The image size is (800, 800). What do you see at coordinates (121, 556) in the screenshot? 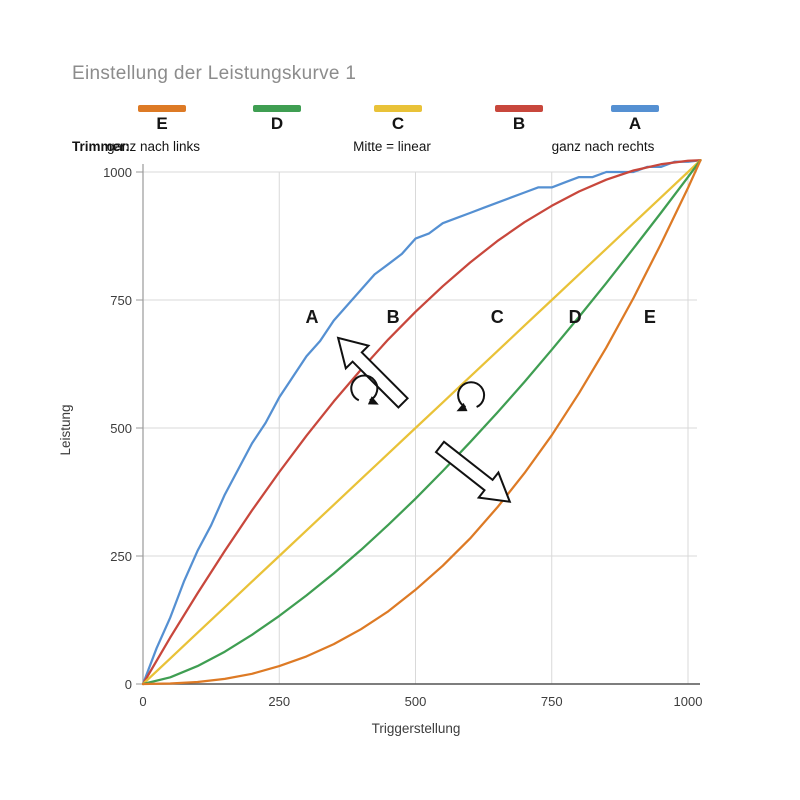
I see `y-tick-label-250: 250` at bounding box center [121, 556].